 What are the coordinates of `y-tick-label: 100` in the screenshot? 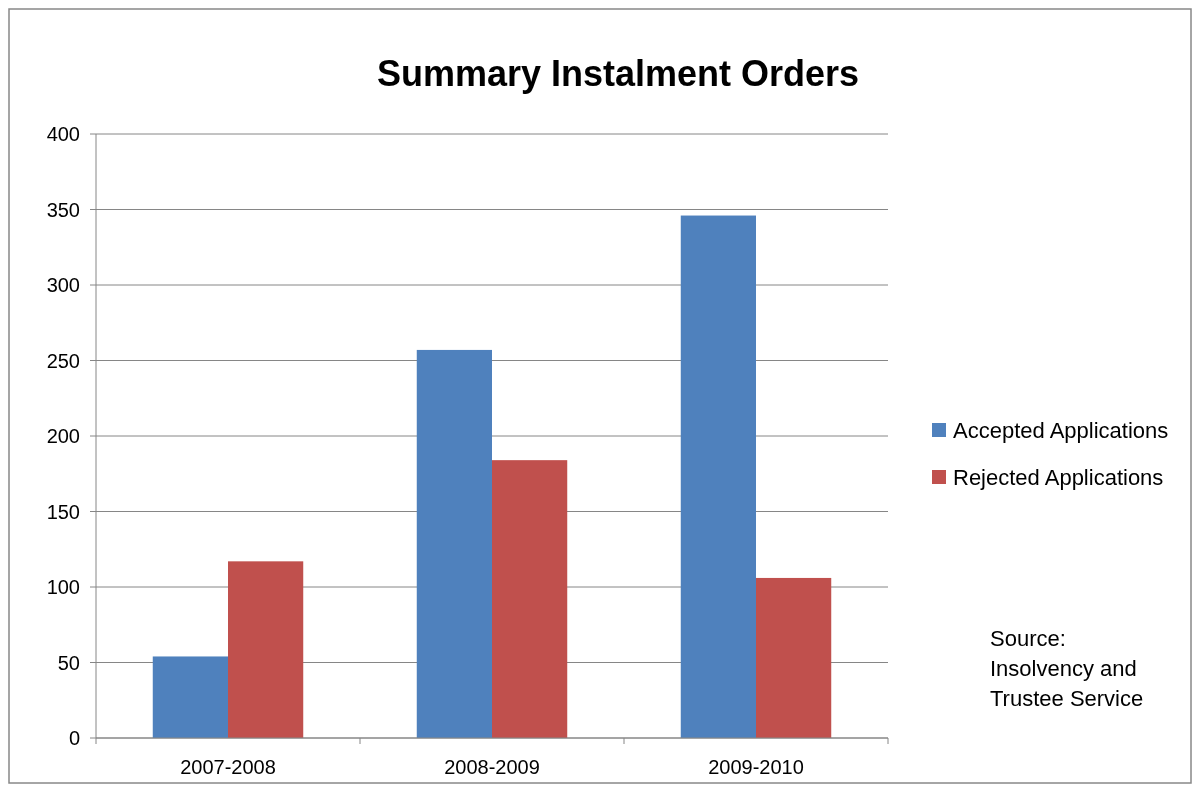 It's located at (63, 587).